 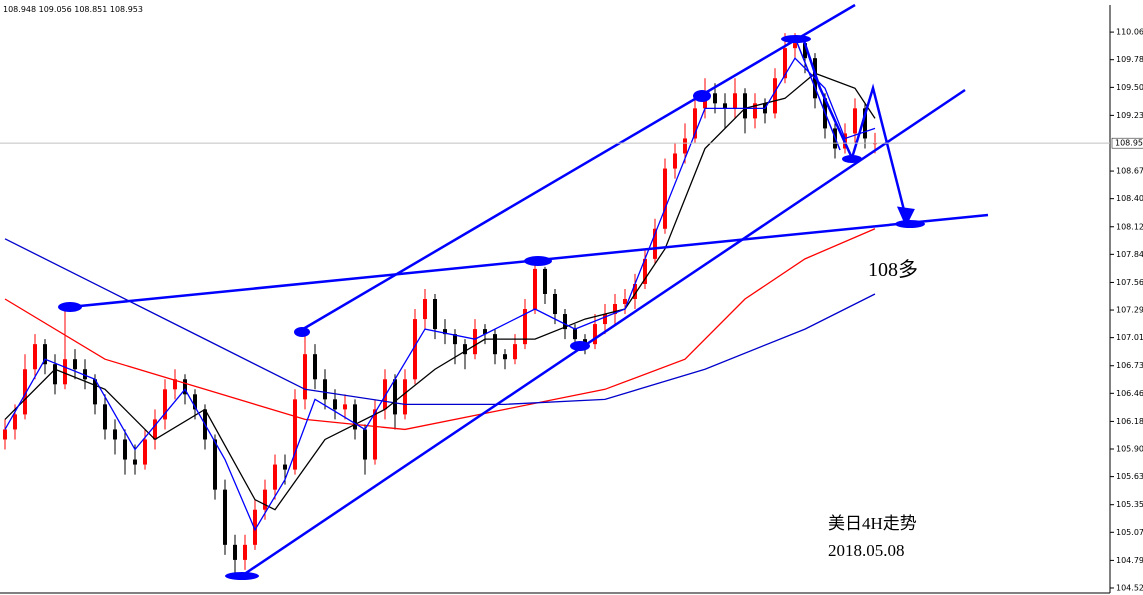 I want to click on y-tick-label: 105.905, so click(x=1129, y=449).